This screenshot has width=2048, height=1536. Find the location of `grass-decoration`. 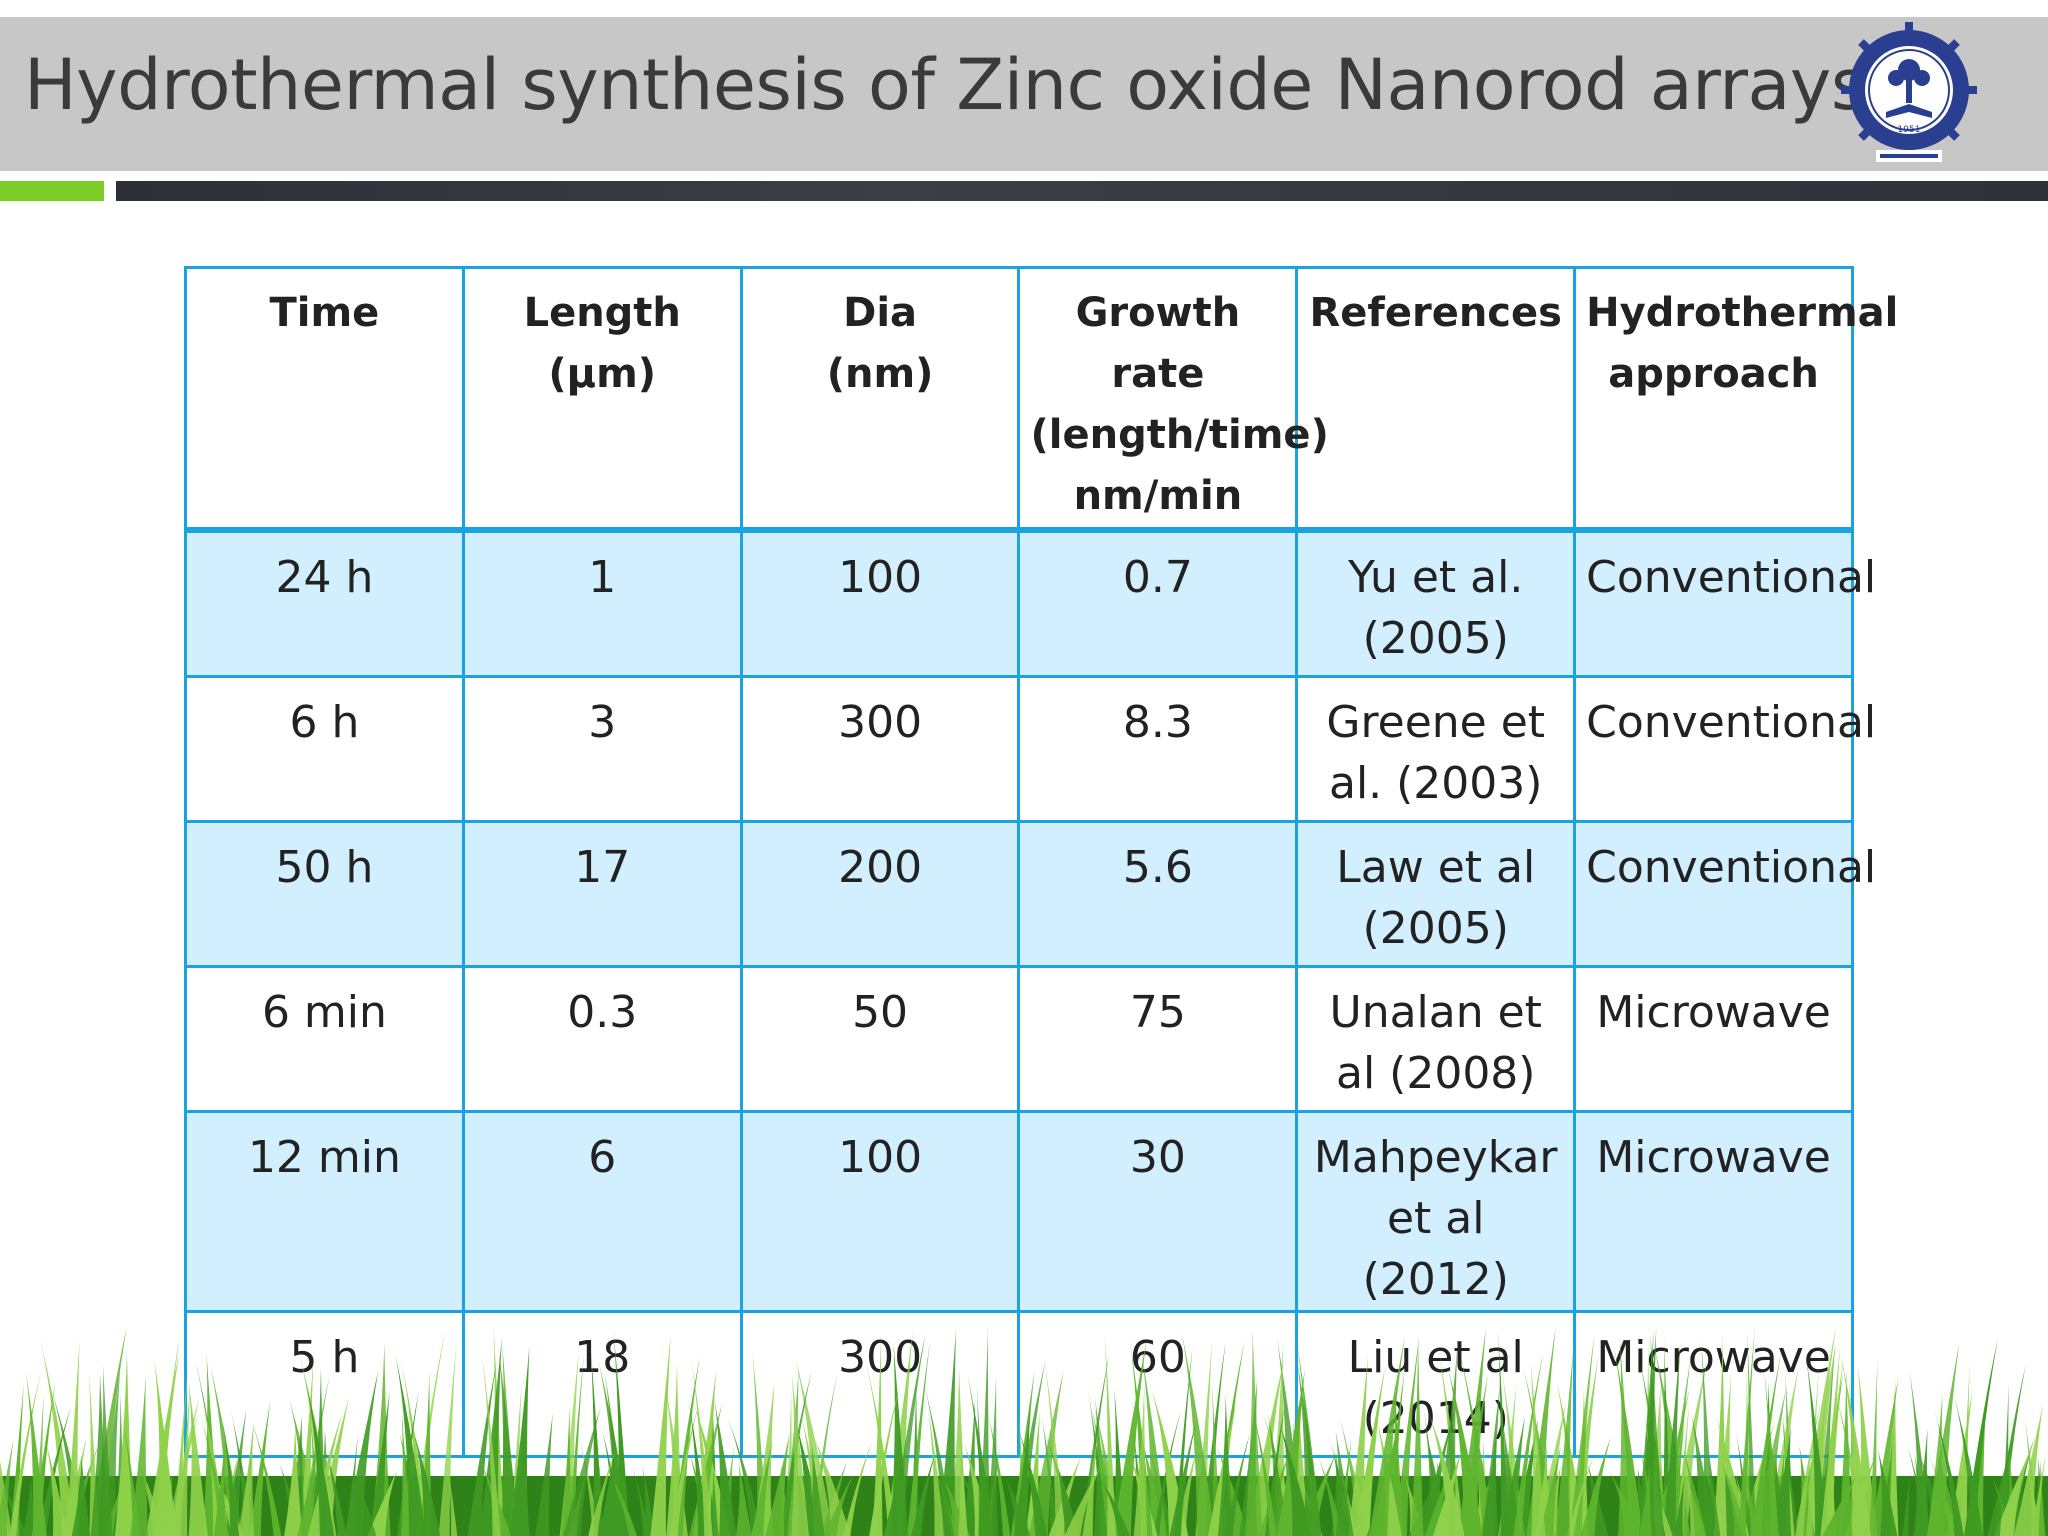

grass-decoration is located at coordinates (1024, 1431).